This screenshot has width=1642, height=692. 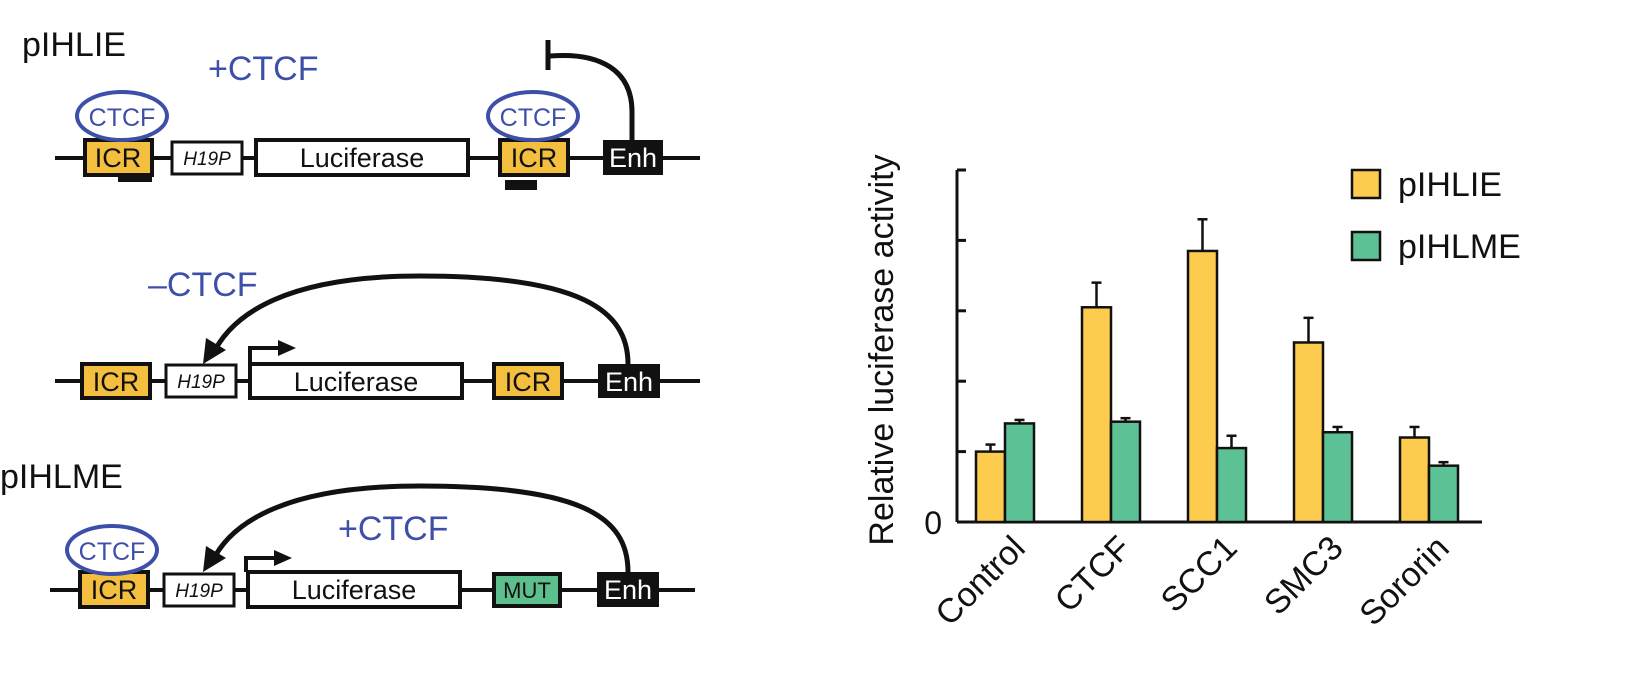 I want to click on x-tick-labels: Control CTCF SCC1 SMC3 Sororin, so click(x=1192, y=581).